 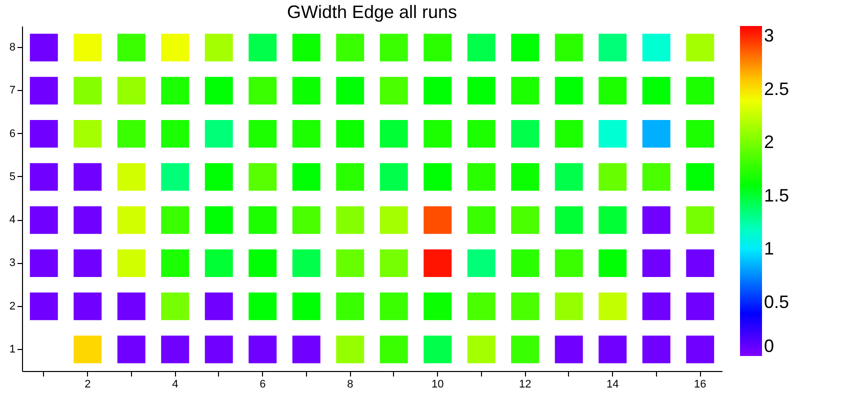 I want to click on color-bar-label: 0.5, so click(x=777, y=302).